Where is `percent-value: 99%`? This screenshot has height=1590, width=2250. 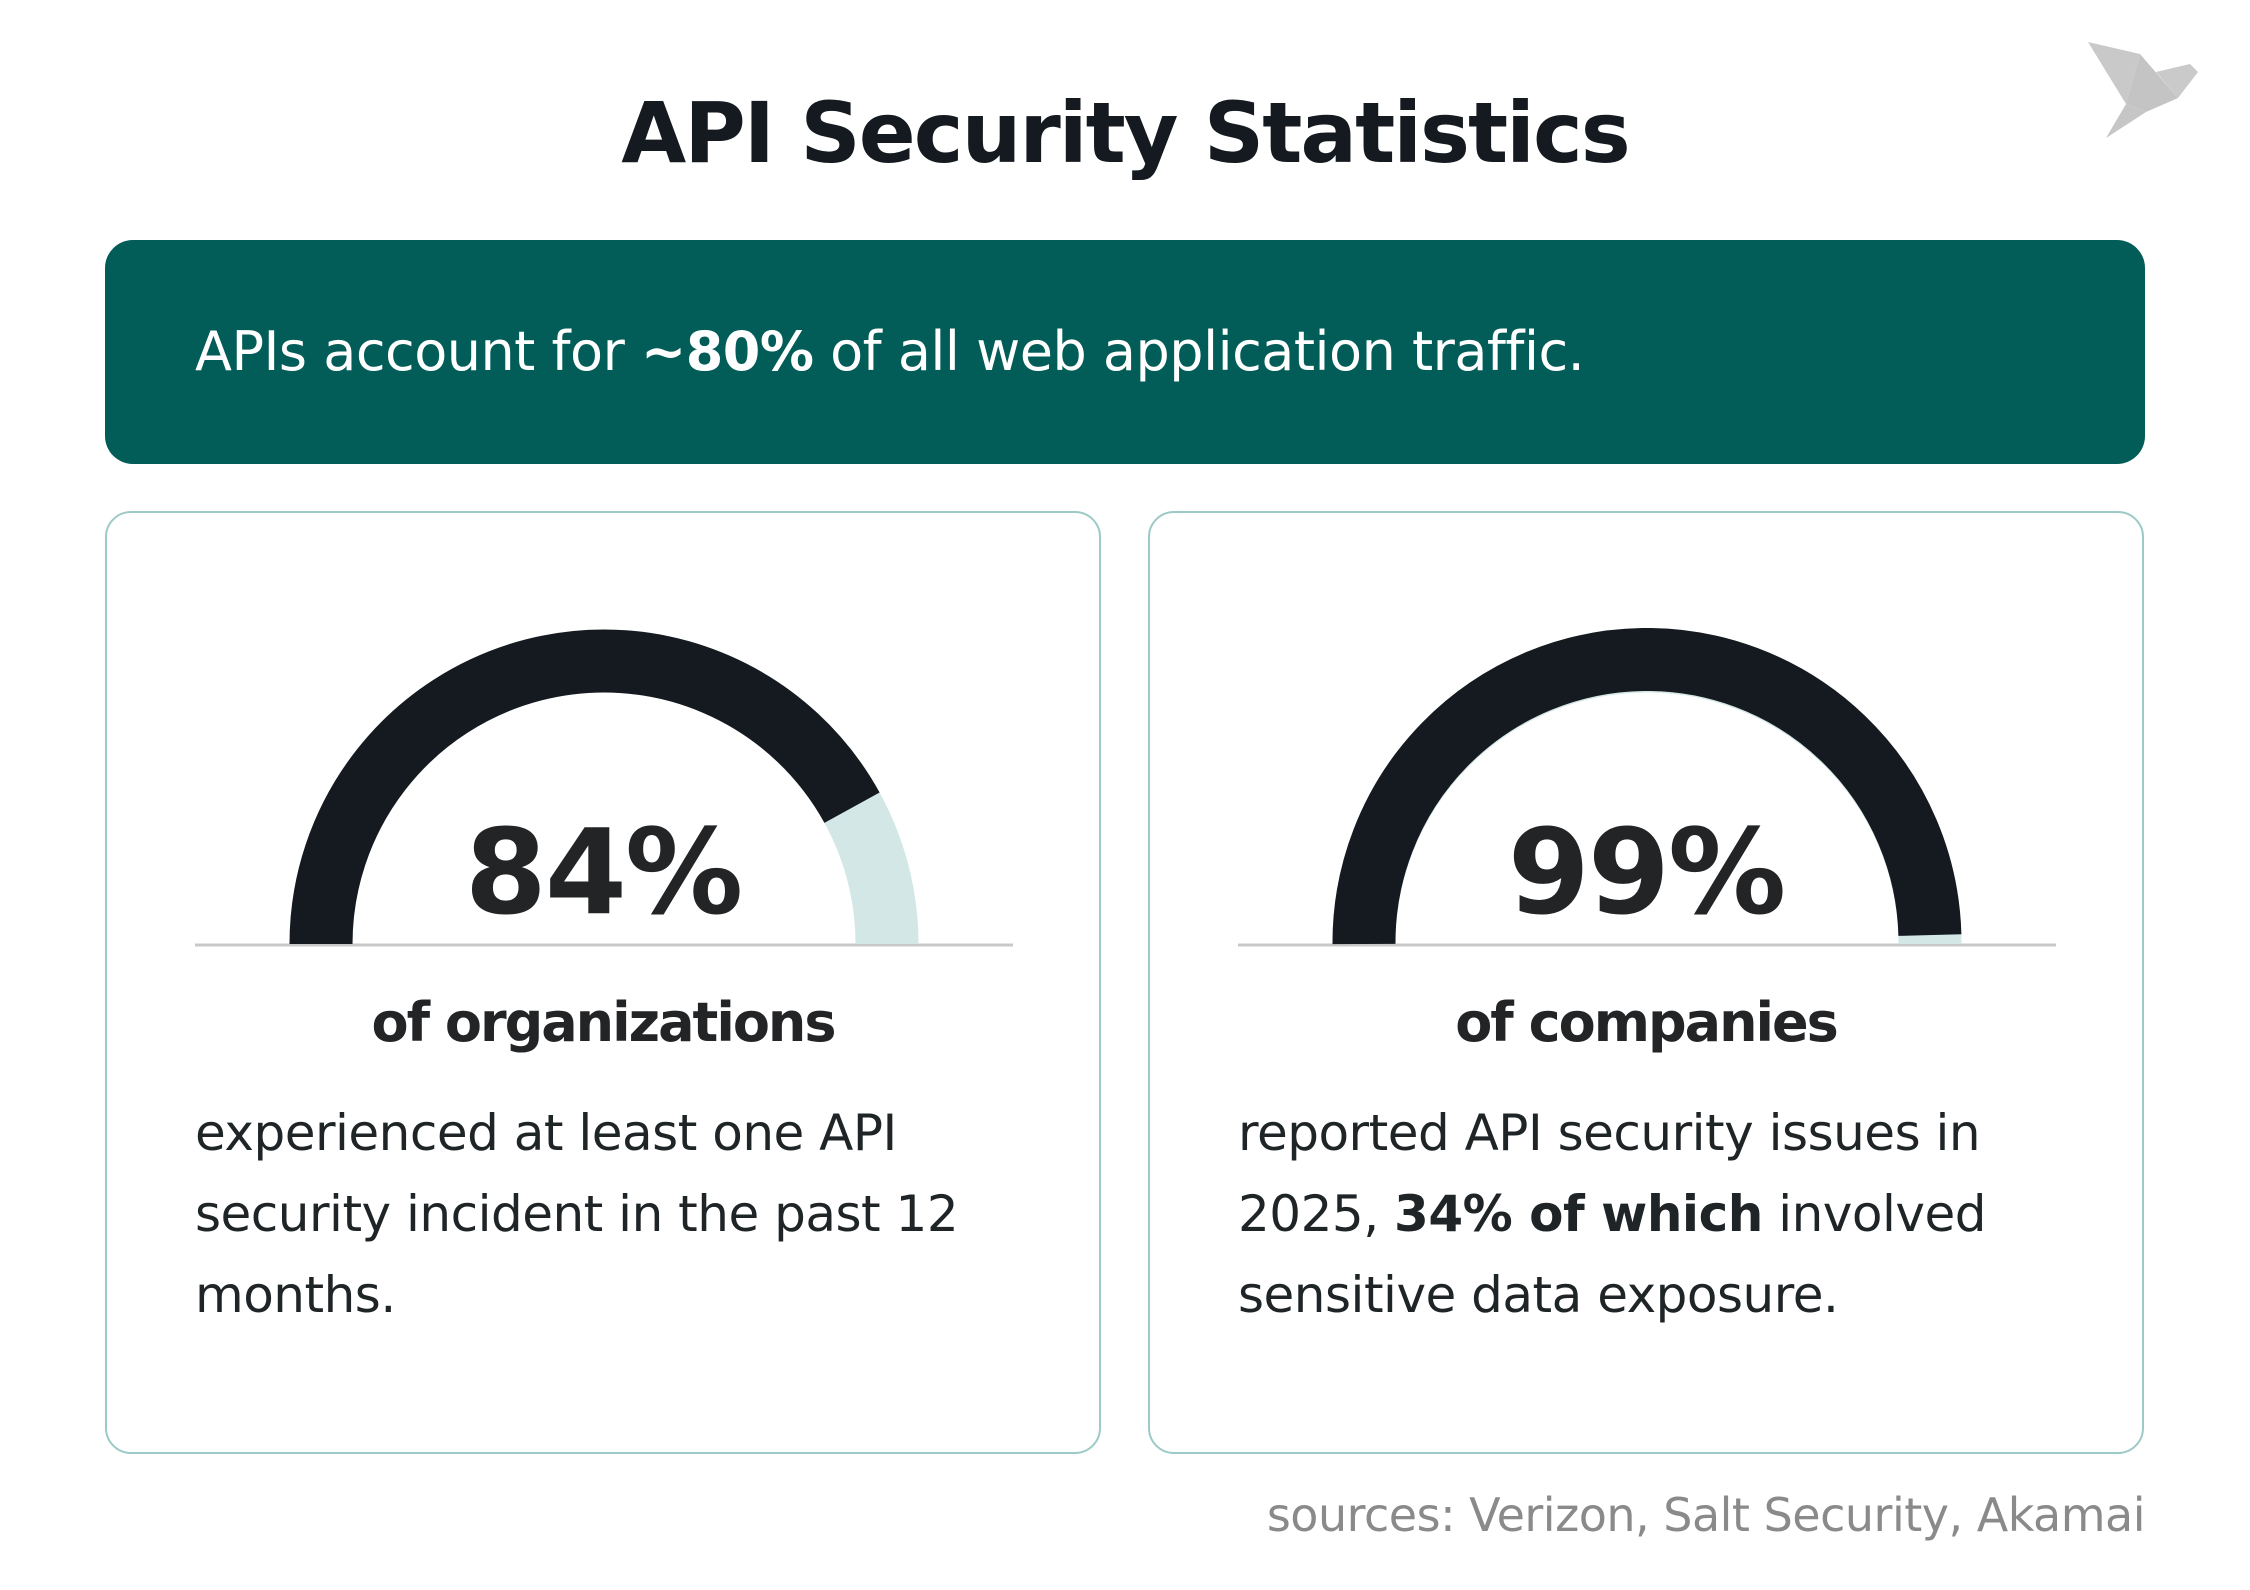
percent-value: 99% is located at coordinates (1646, 872).